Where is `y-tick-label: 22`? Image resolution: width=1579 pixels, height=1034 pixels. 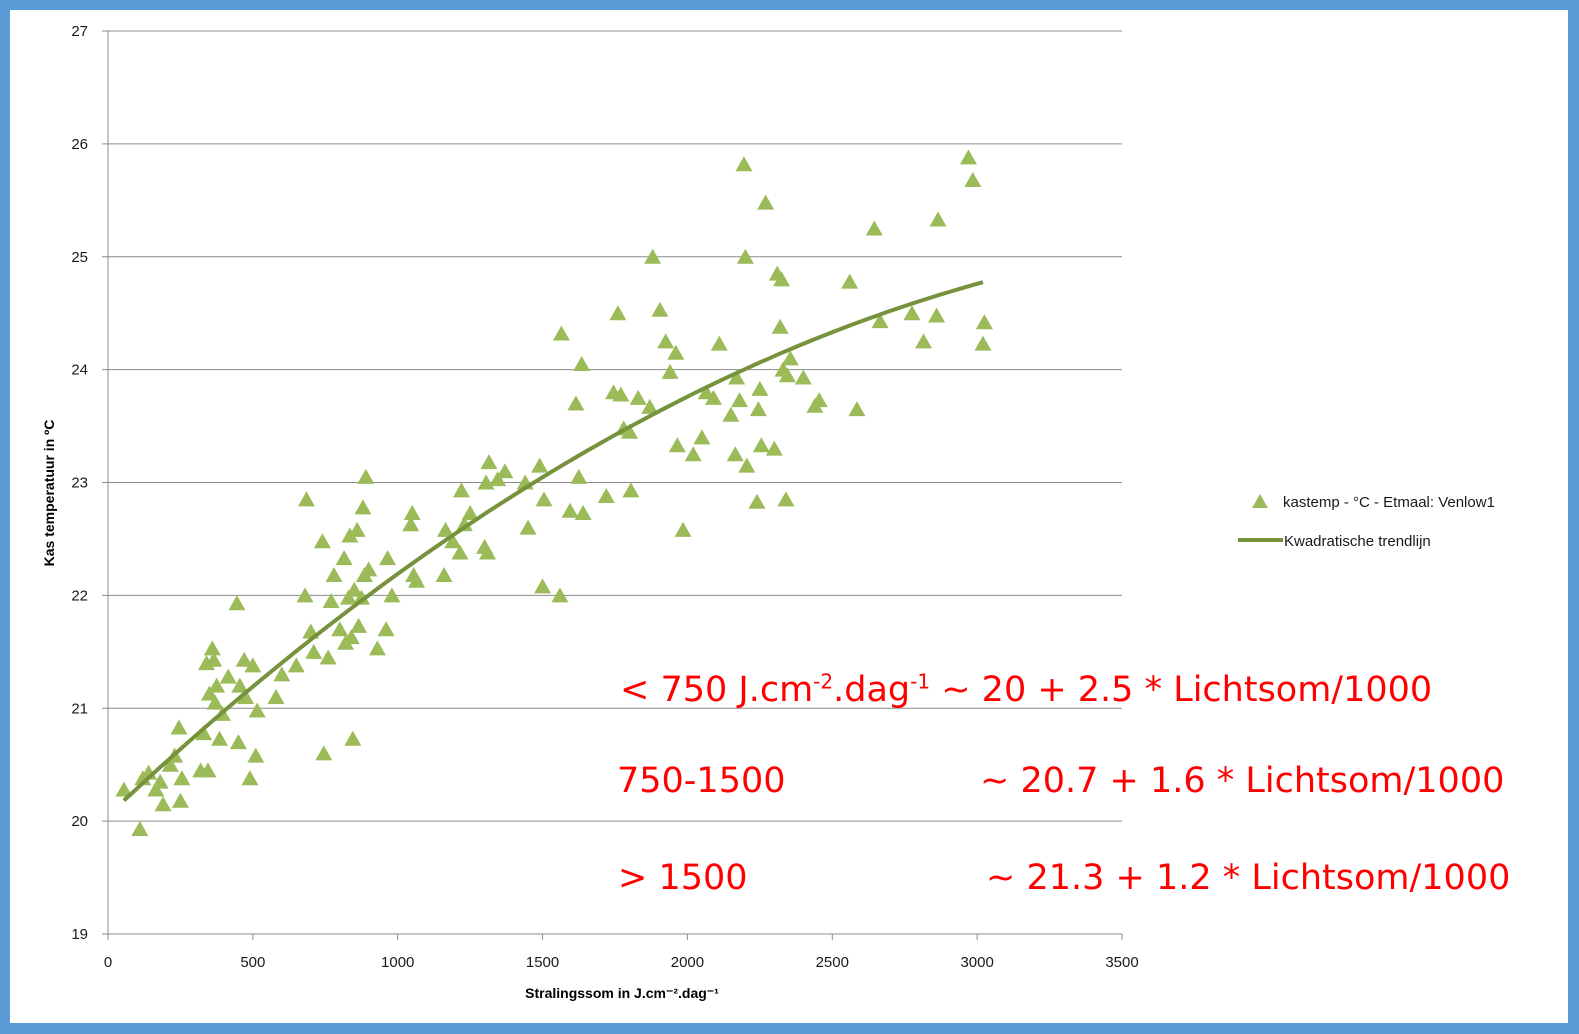 y-tick-label: 22 is located at coordinates (79, 595).